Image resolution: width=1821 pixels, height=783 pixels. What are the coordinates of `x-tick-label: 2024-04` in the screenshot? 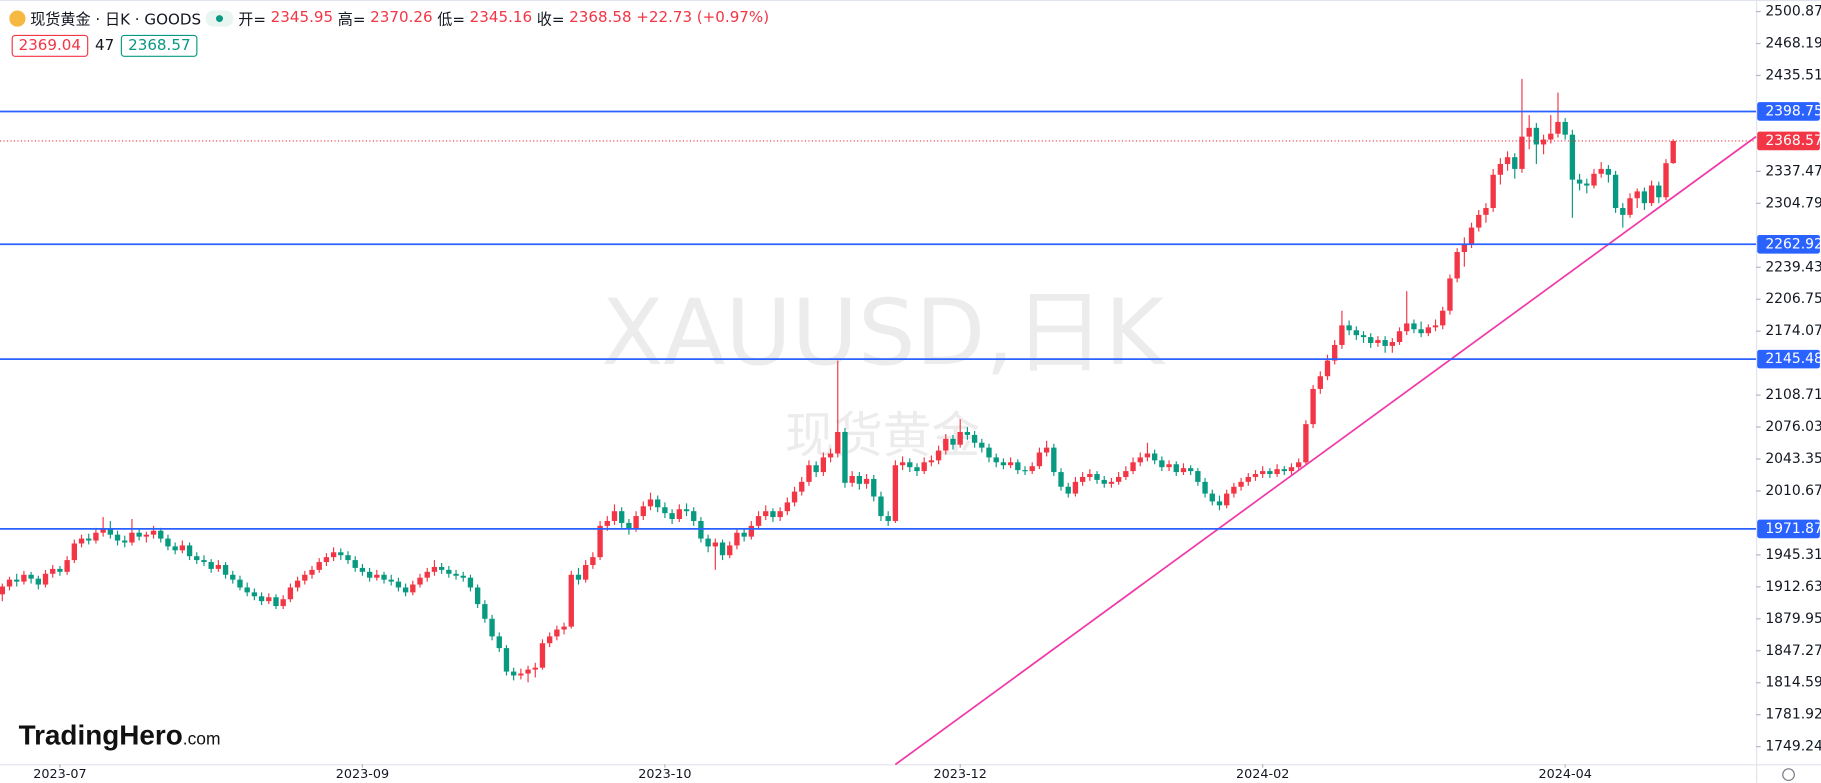 It's located at (1565, 774).